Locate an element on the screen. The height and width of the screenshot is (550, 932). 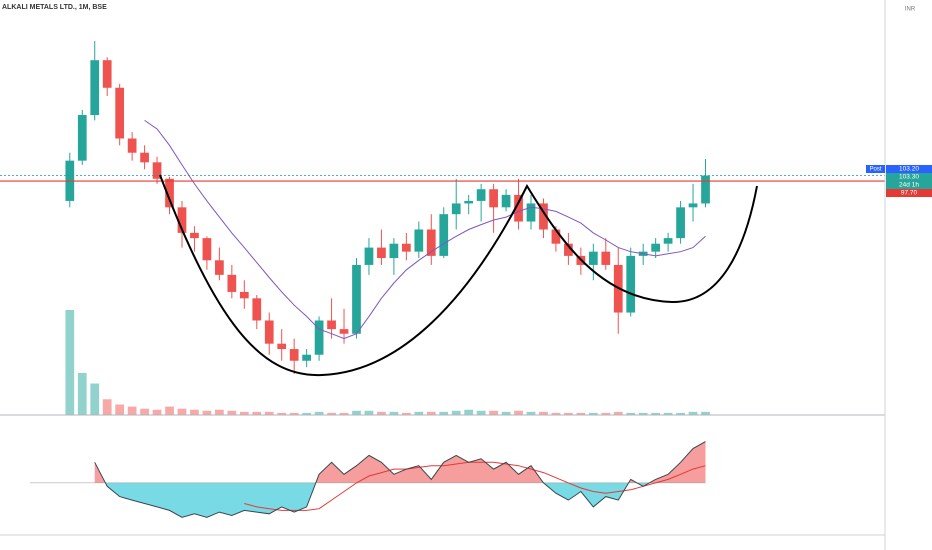
price-name: Post is located at coordinates (875, 170).